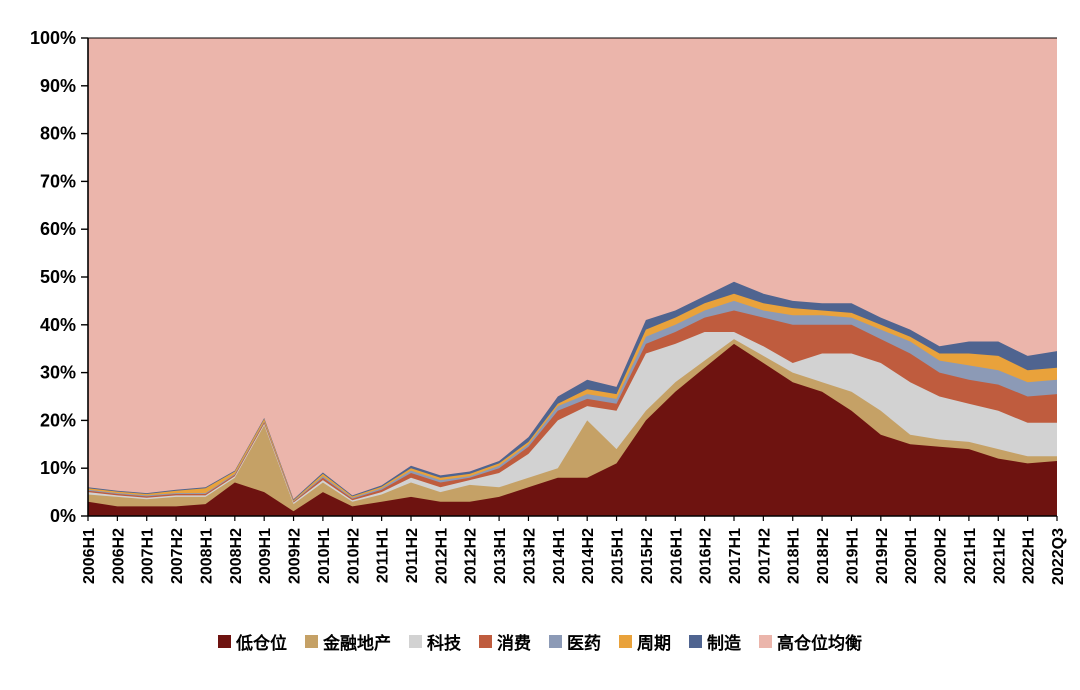 The width and height of the screenshot is (1080, 690). I want to click on legend-label: 周期, so click(654, 643).